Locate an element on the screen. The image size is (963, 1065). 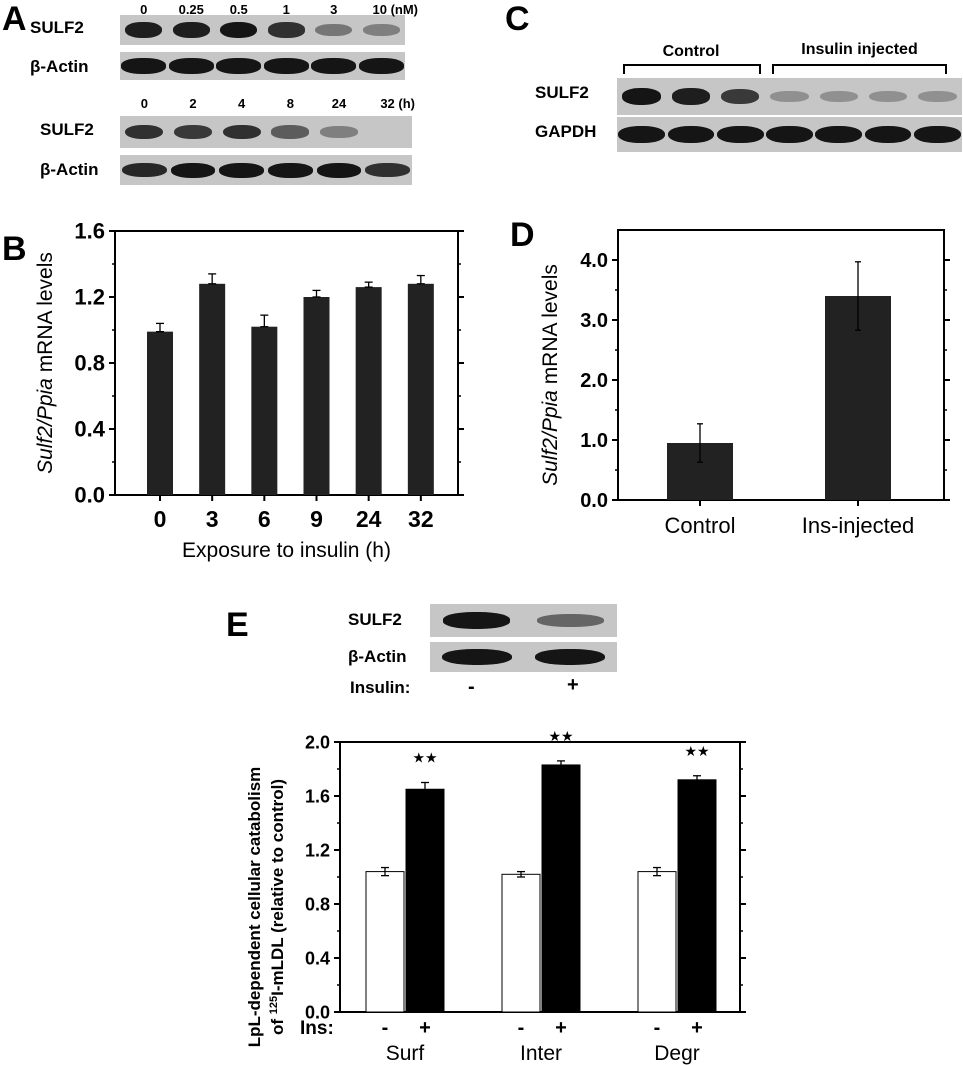
chart-e-group-label: Degr is located at coordinates (677, 1053).